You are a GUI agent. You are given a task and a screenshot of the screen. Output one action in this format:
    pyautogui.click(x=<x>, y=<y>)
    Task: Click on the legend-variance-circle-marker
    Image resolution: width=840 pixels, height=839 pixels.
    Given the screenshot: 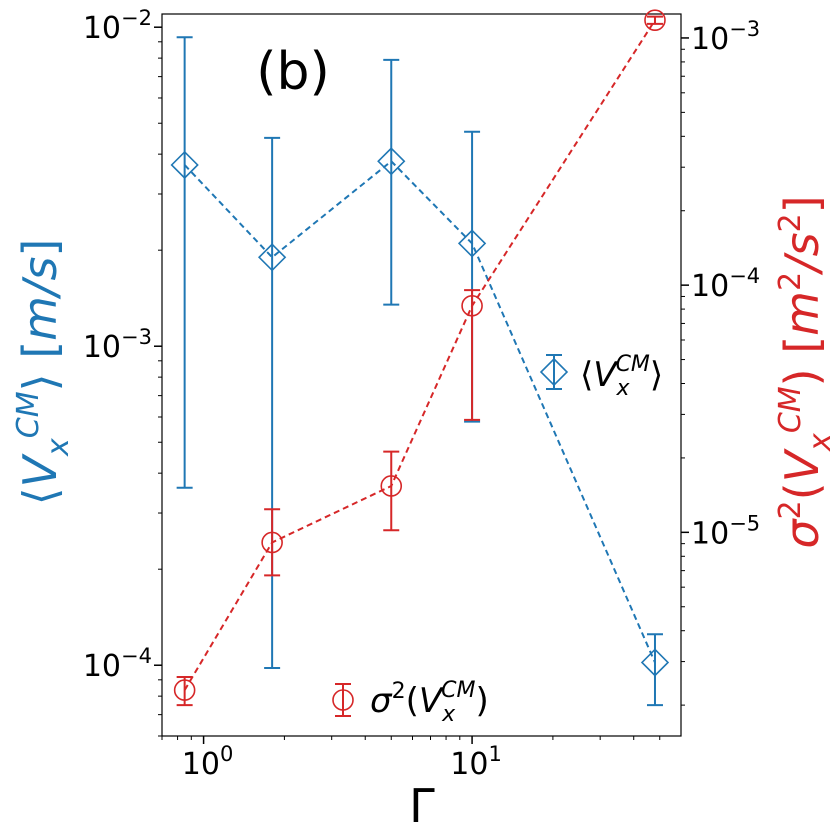 What is the action you would take?
    pyautogui.click(x=343, y=700)
    